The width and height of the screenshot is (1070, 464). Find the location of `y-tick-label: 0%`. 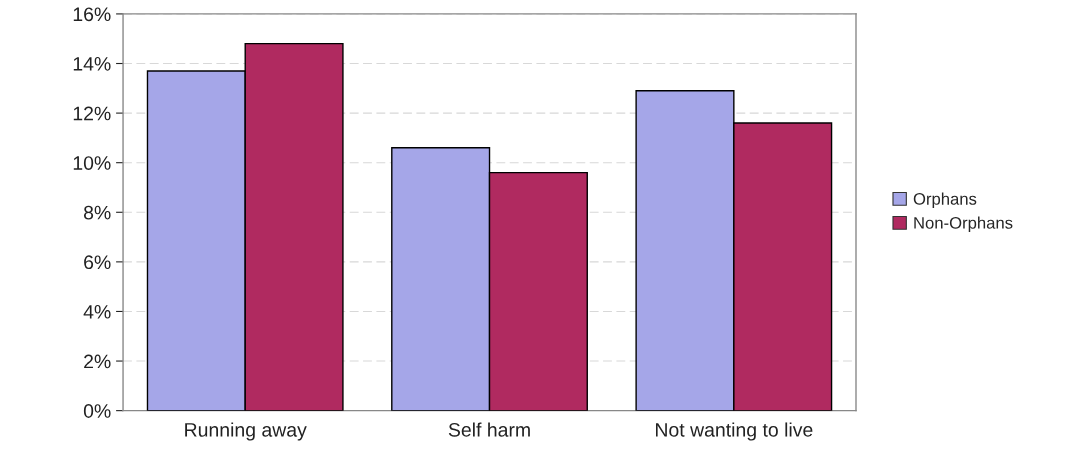

y-tick-label: 0% is located at coordinates (97, 411).